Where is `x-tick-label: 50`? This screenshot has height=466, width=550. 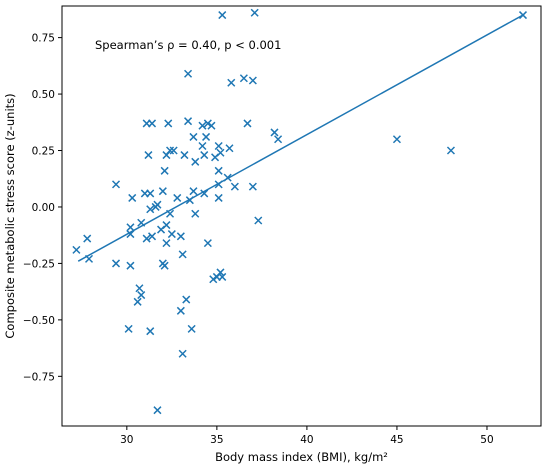 x-tick-label: 50 is located at coordinates (486, 440).